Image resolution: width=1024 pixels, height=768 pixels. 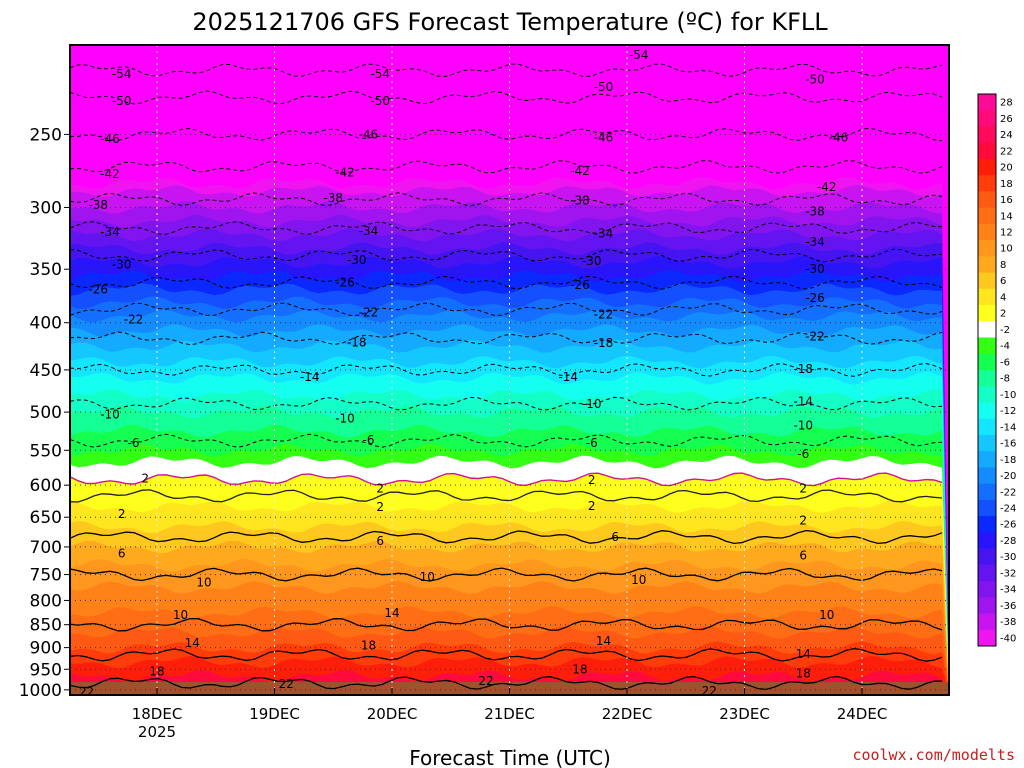 I want to click on y-tick-label: 700, so click(x=46, y=548).